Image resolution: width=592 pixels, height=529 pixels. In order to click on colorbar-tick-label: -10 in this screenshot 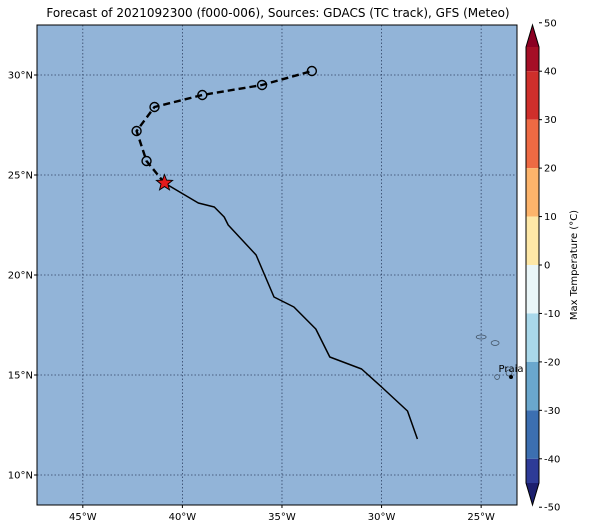, I will do `click(552, 314)`.